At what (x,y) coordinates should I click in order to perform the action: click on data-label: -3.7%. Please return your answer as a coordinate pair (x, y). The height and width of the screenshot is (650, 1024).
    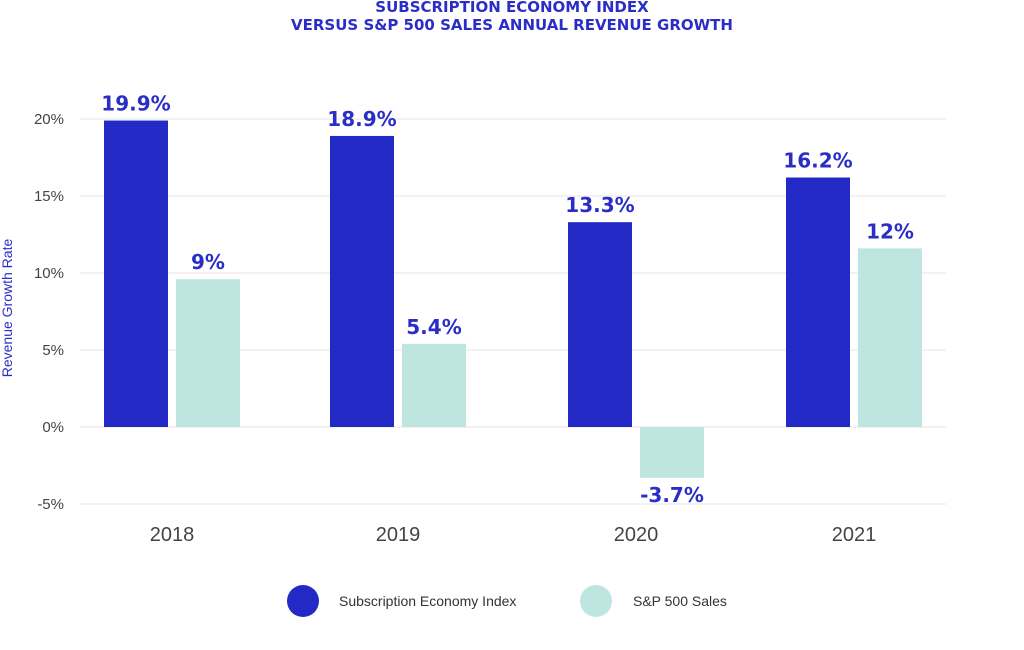
    Looking at the image, I should click on (672, 495).